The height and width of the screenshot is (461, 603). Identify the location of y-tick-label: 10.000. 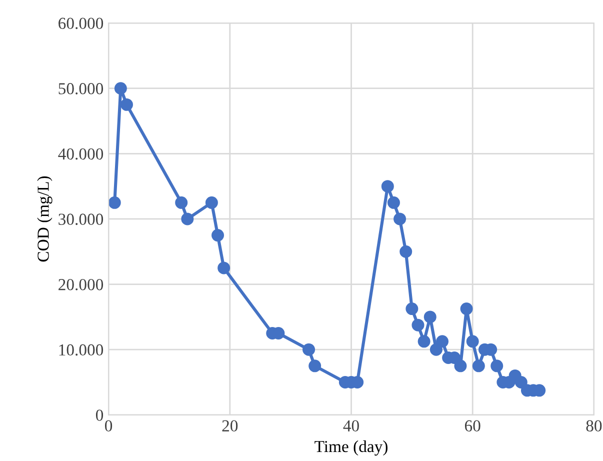
(81, 350).